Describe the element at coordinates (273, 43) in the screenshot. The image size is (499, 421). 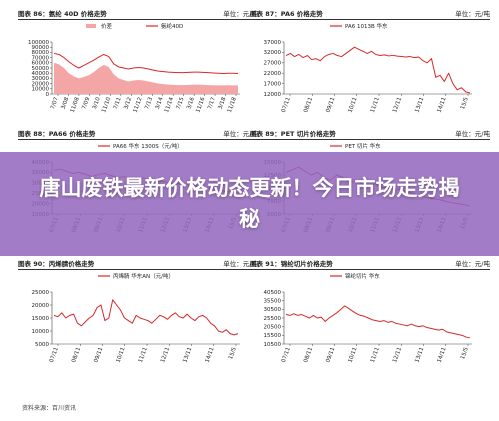
I see `y-tick-label: 37000` at that location.